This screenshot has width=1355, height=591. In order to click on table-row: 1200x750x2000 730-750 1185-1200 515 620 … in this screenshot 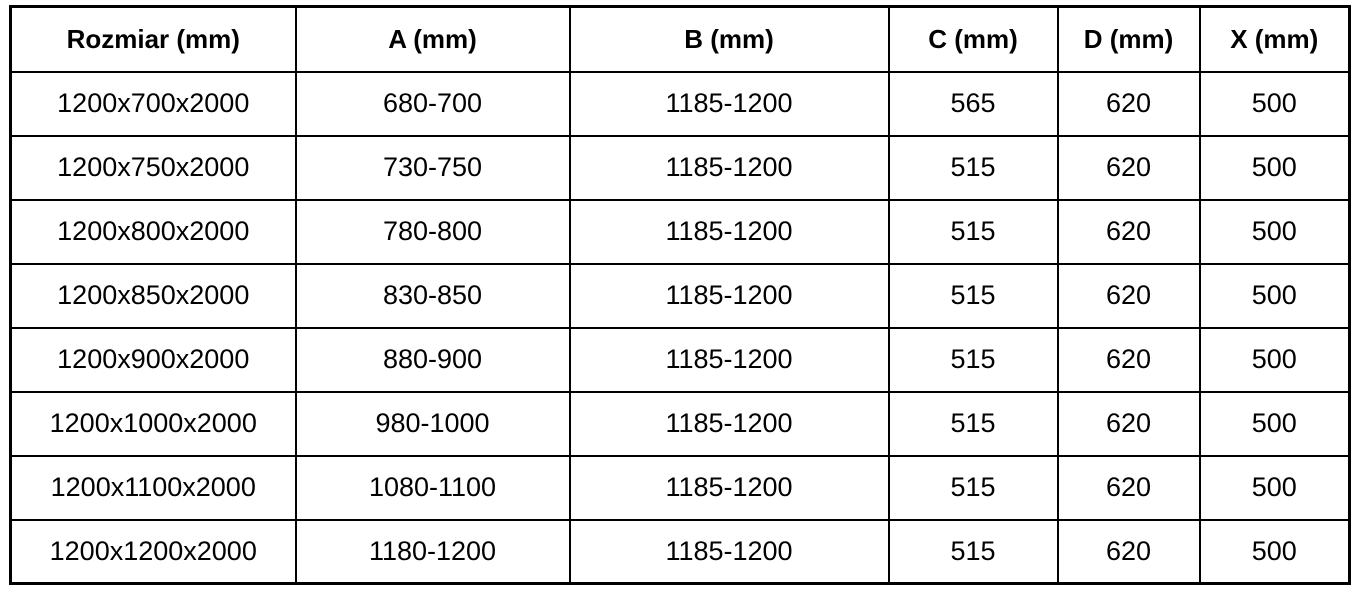, I will do `click(680, 167)`.